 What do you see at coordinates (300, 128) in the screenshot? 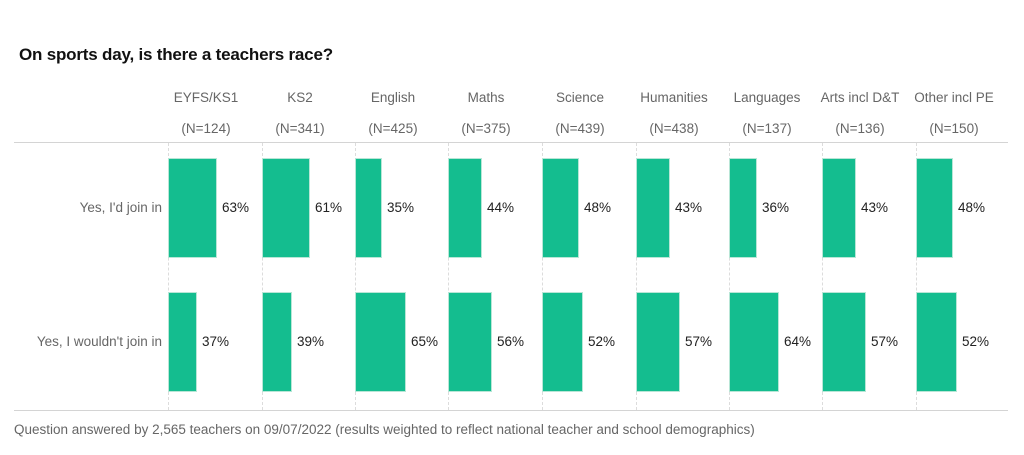
I see `column-sample-size: (N=341)` at bounding box center [300, 128].